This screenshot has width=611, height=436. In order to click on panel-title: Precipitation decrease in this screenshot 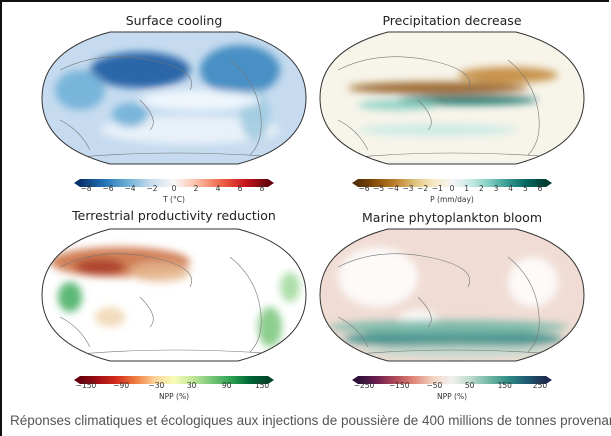, I will do `click(452, 20)`.